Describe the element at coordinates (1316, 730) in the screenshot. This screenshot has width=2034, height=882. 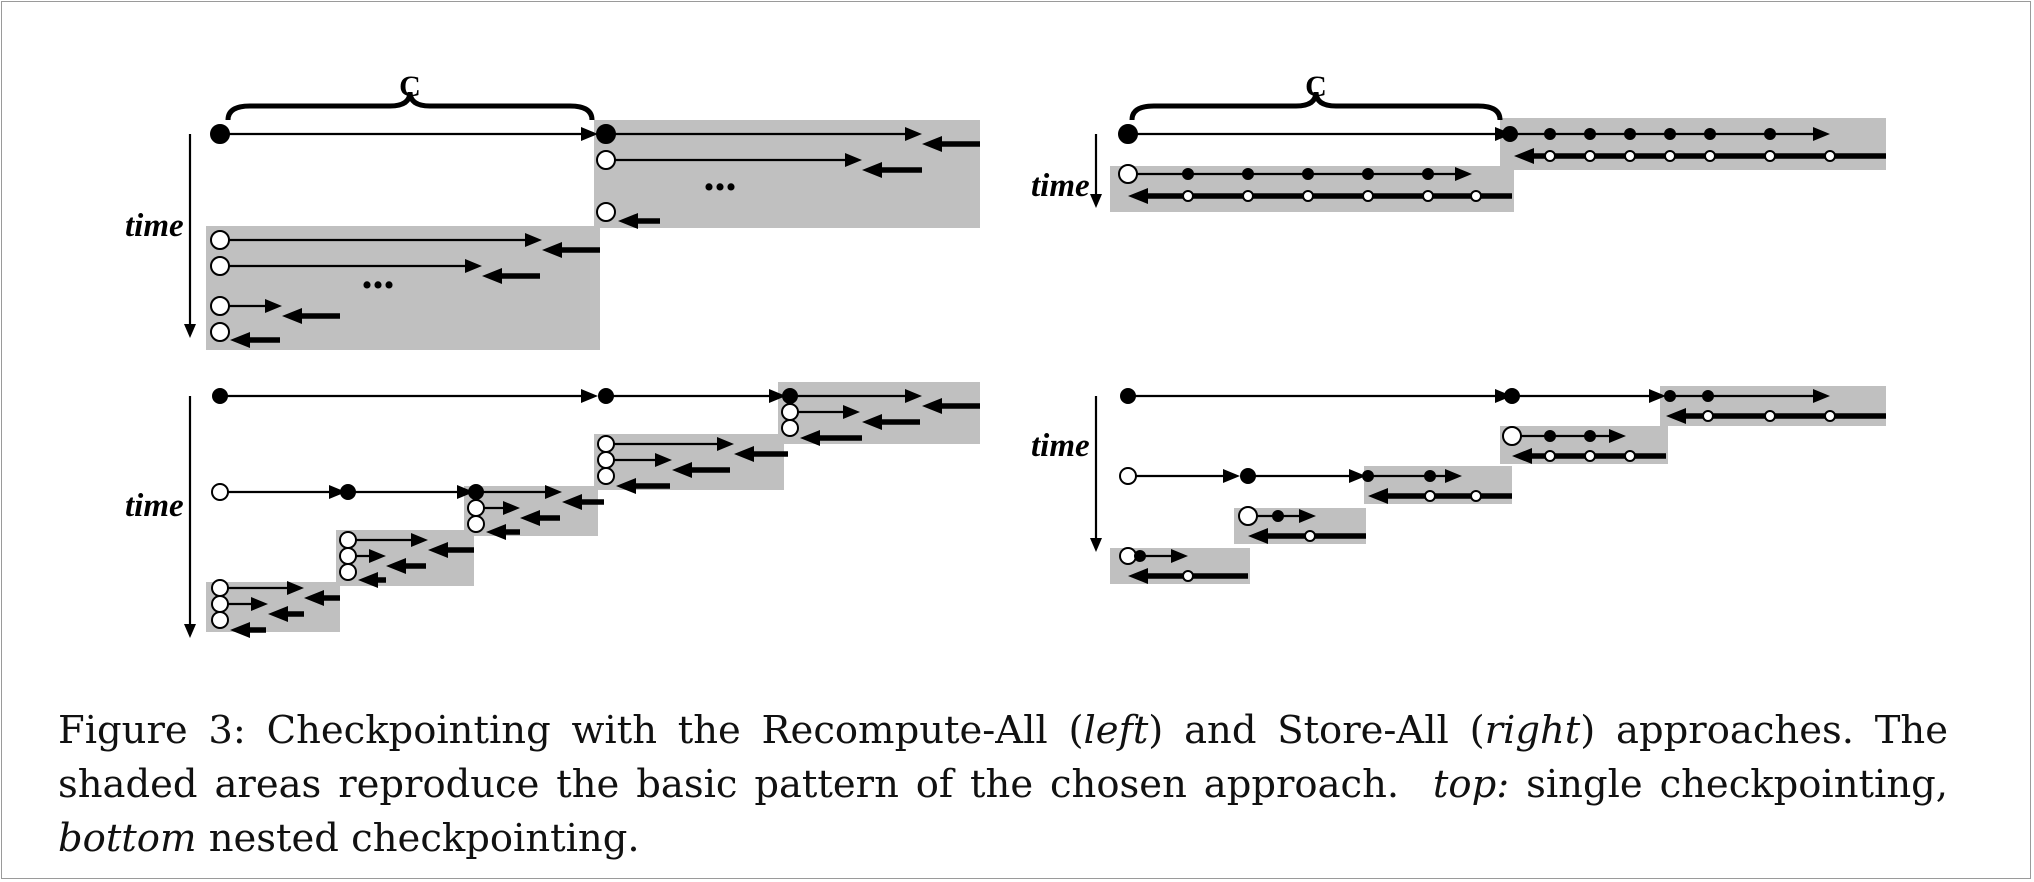
I see `caption-text: ) and Store-All (` at that location.